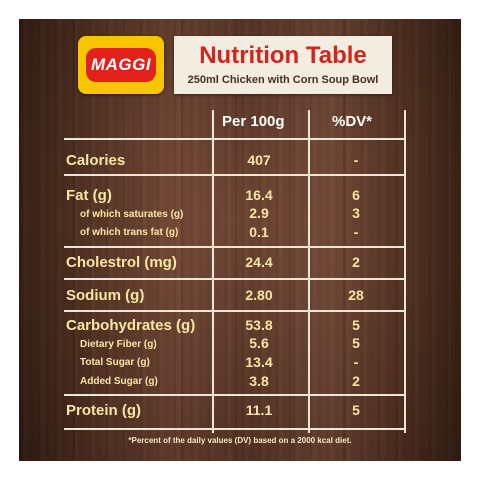 This screenshot has height=480, width=480. What do you see at coordinates (235, 247) in the screenshot?
I see `row-divider-fat` at bounding box center [235, 247].